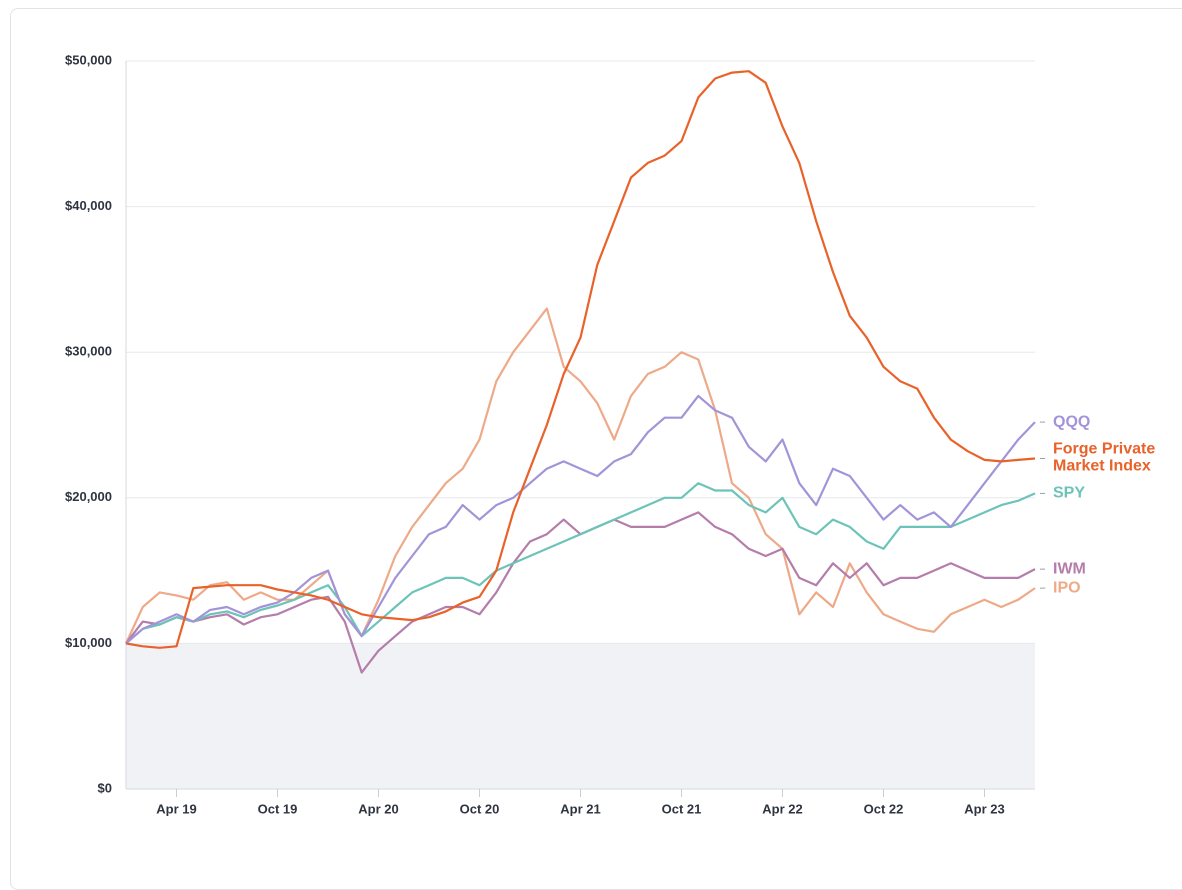 This screenshot has height=890, width=1182. Describe the element at coordinates (105, 787) in the screenshot. I see `y-tick-label: $0` at that location.